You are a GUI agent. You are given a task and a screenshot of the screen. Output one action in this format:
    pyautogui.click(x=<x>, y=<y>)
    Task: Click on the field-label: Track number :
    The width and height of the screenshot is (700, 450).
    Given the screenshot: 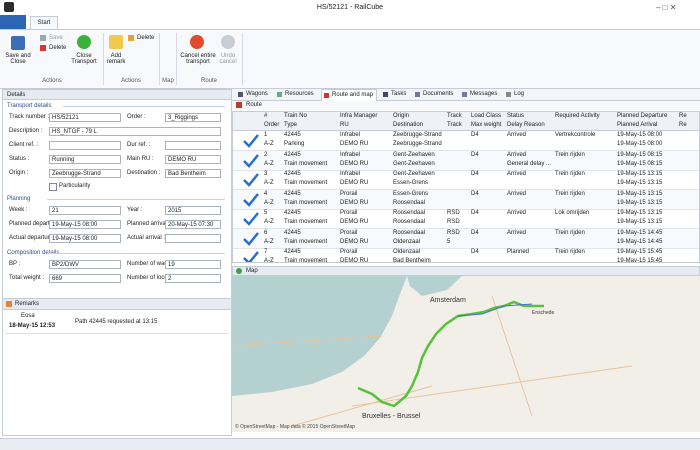 What is the action you would take?
    pyautogui.click(x=29, y=117)
    